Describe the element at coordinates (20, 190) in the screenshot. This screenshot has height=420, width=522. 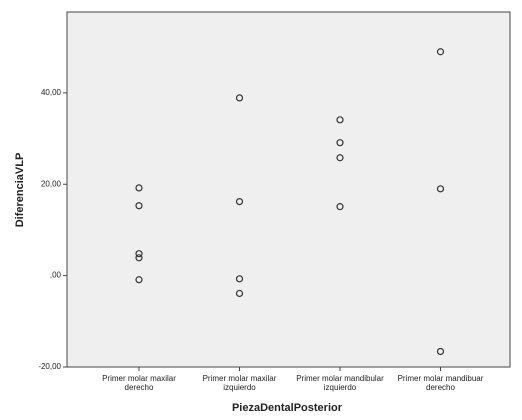
I see `y-axis-title: DiferenciaVLP` at that location.